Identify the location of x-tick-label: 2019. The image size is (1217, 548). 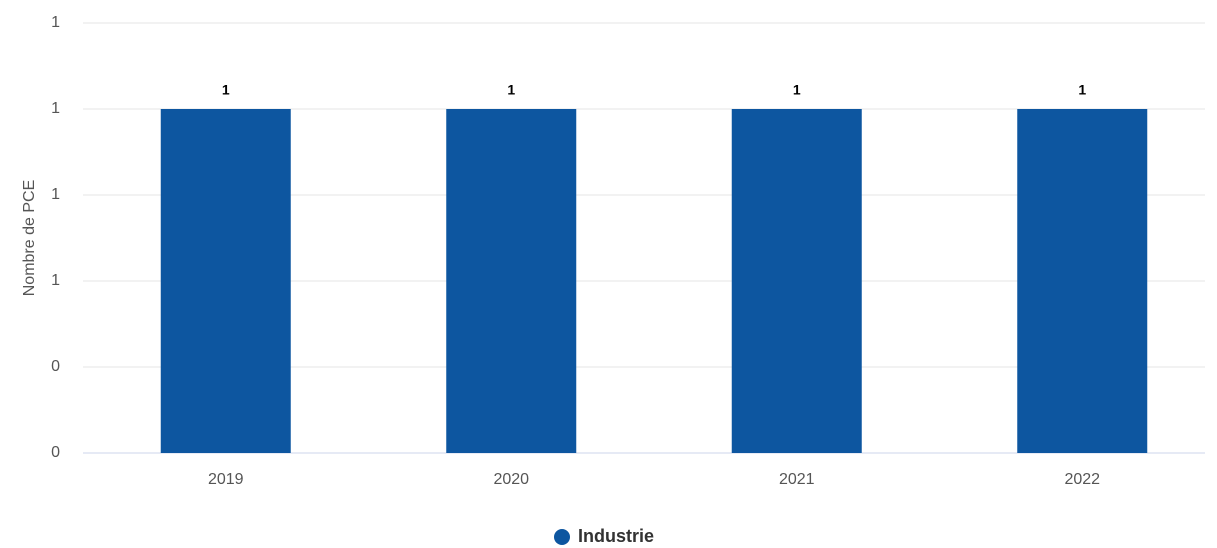
(226, 479).